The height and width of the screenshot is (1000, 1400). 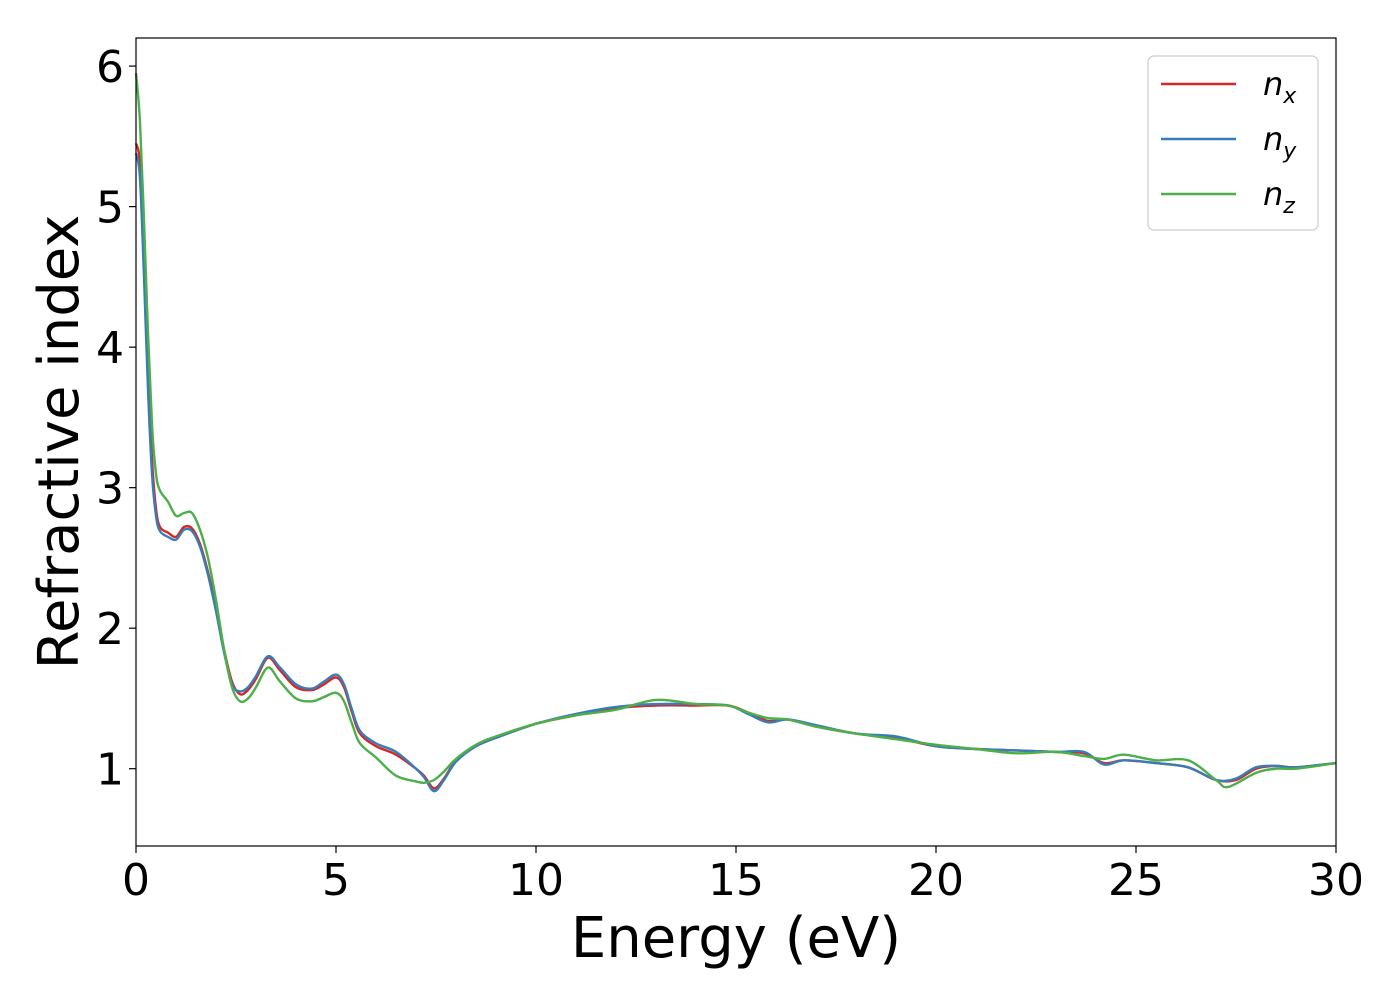 What do you see at coordinates (110, 489) in the screenshot?
I see `y-tick-label: 3` at bounding box center [110, 489].